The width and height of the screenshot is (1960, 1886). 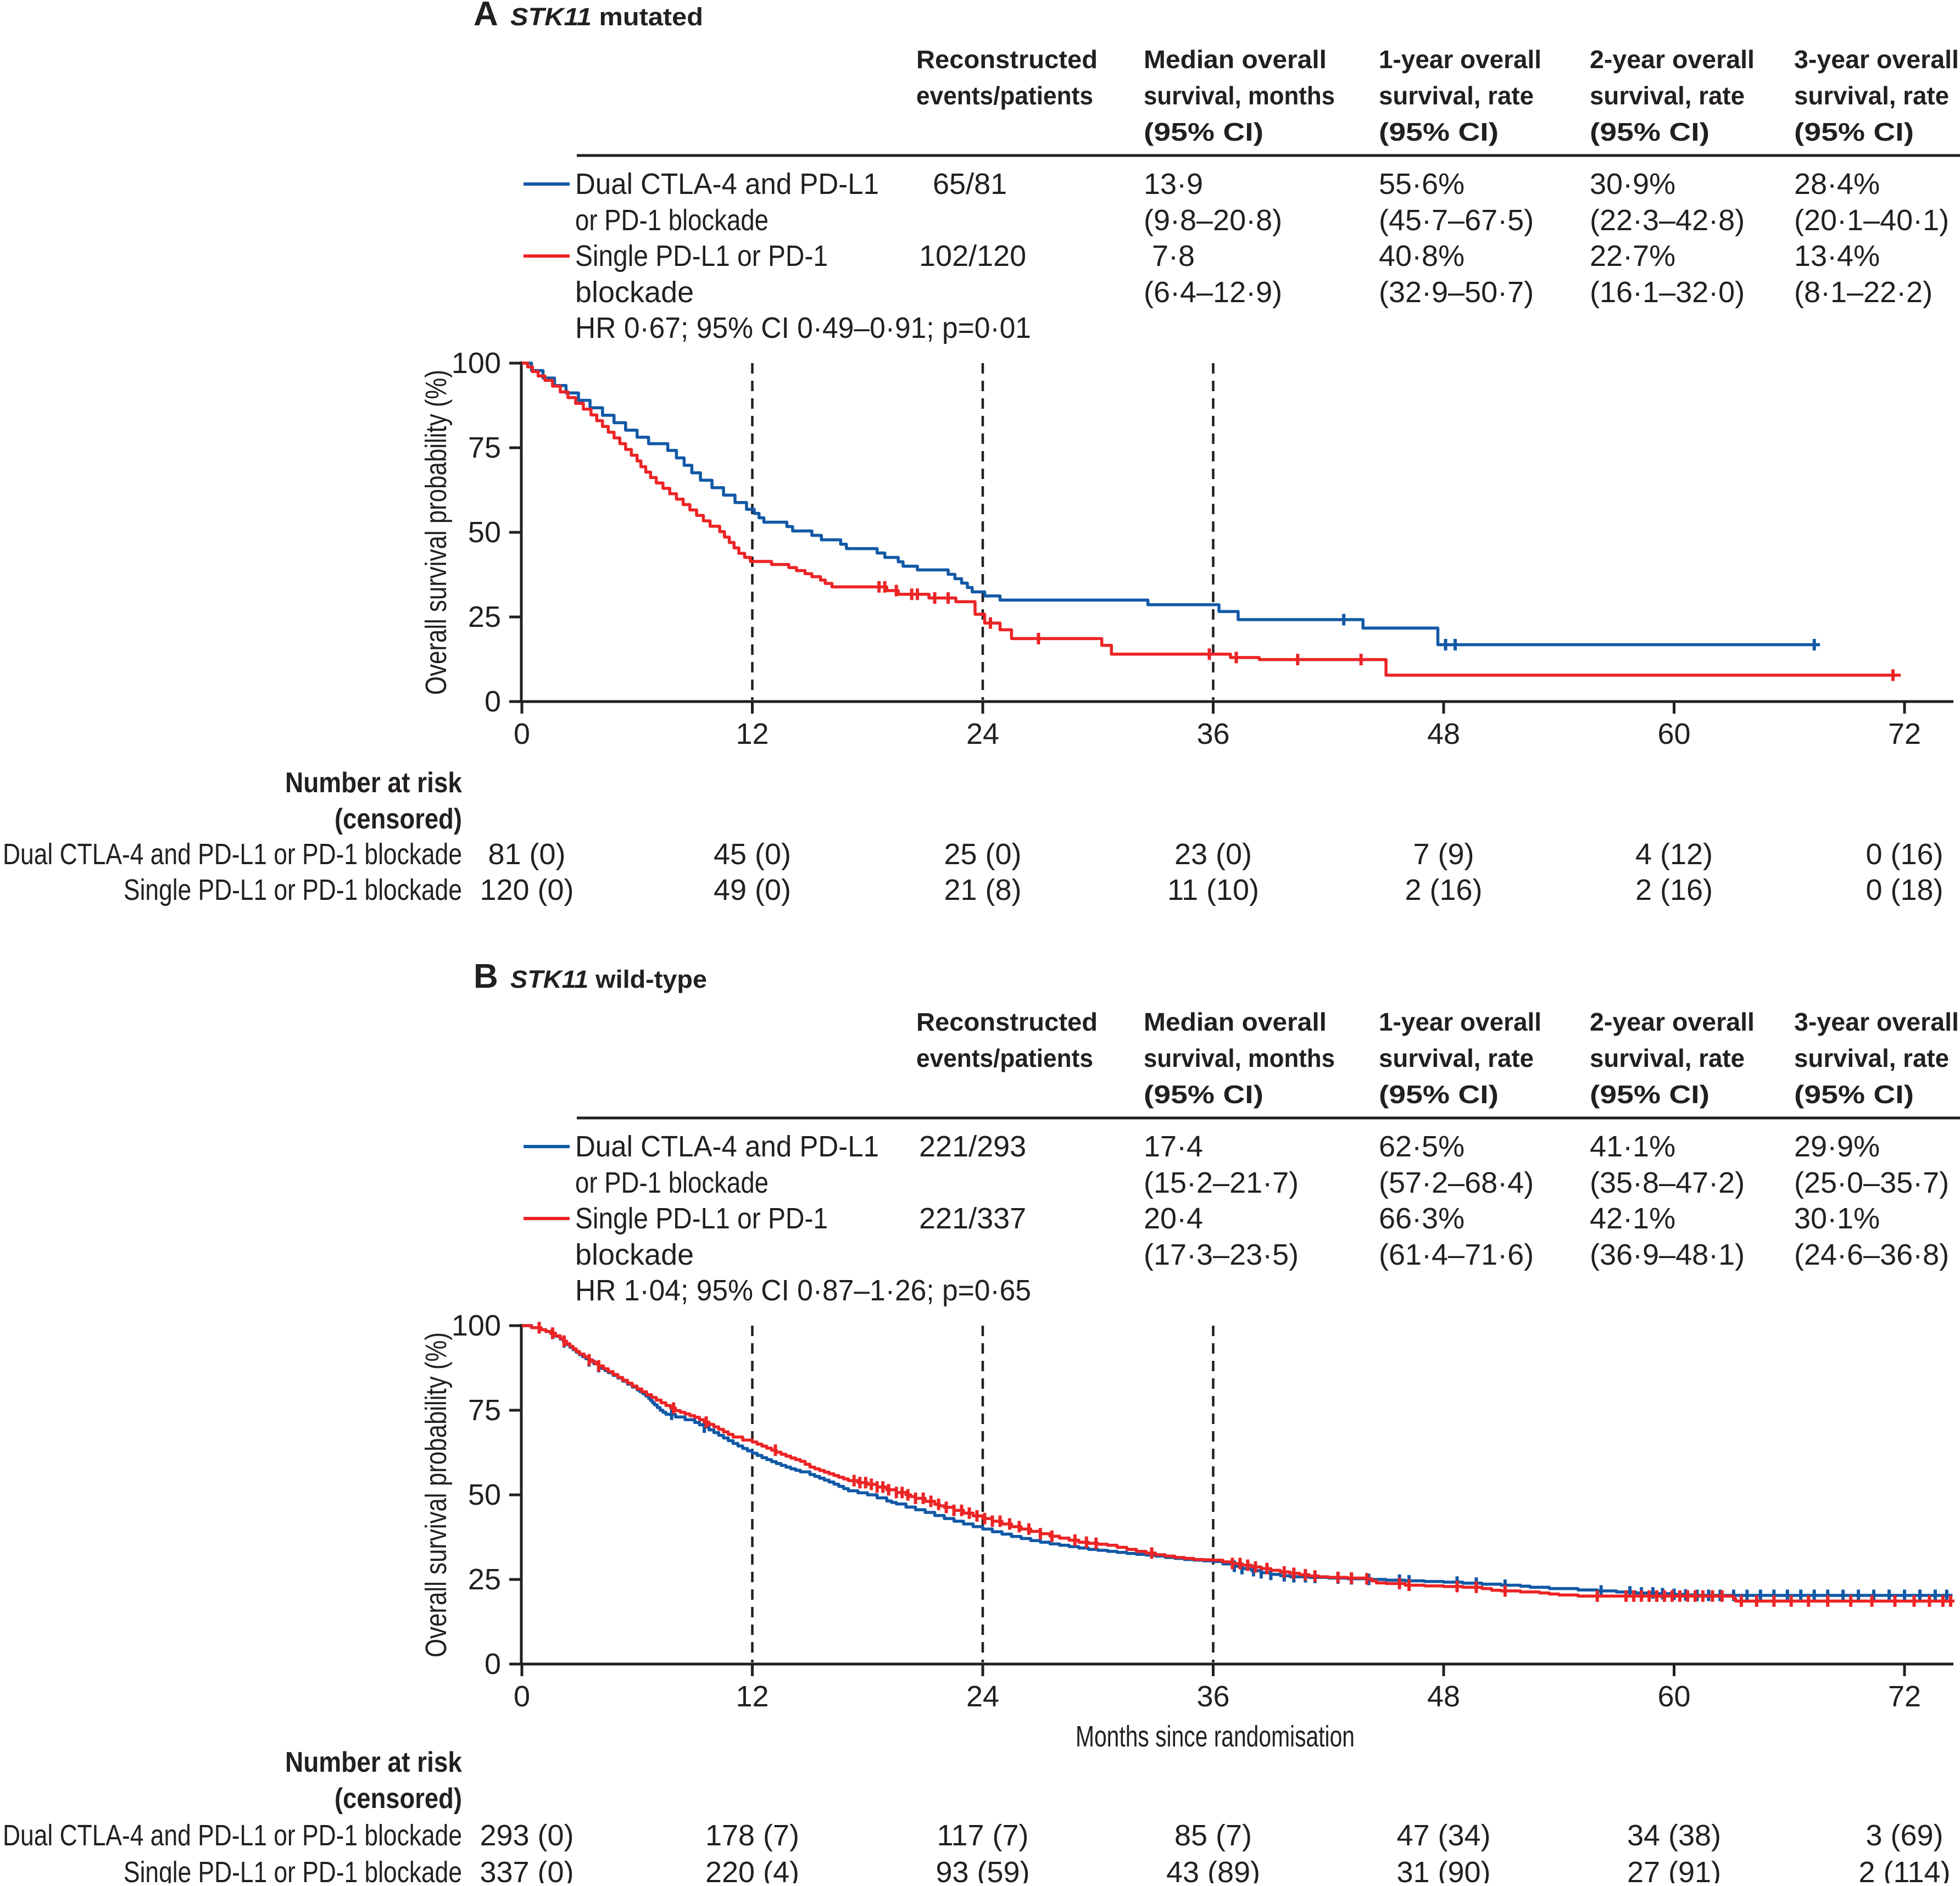 I want to click on svg-text: 13·4%, so click(x=1837, y=256).